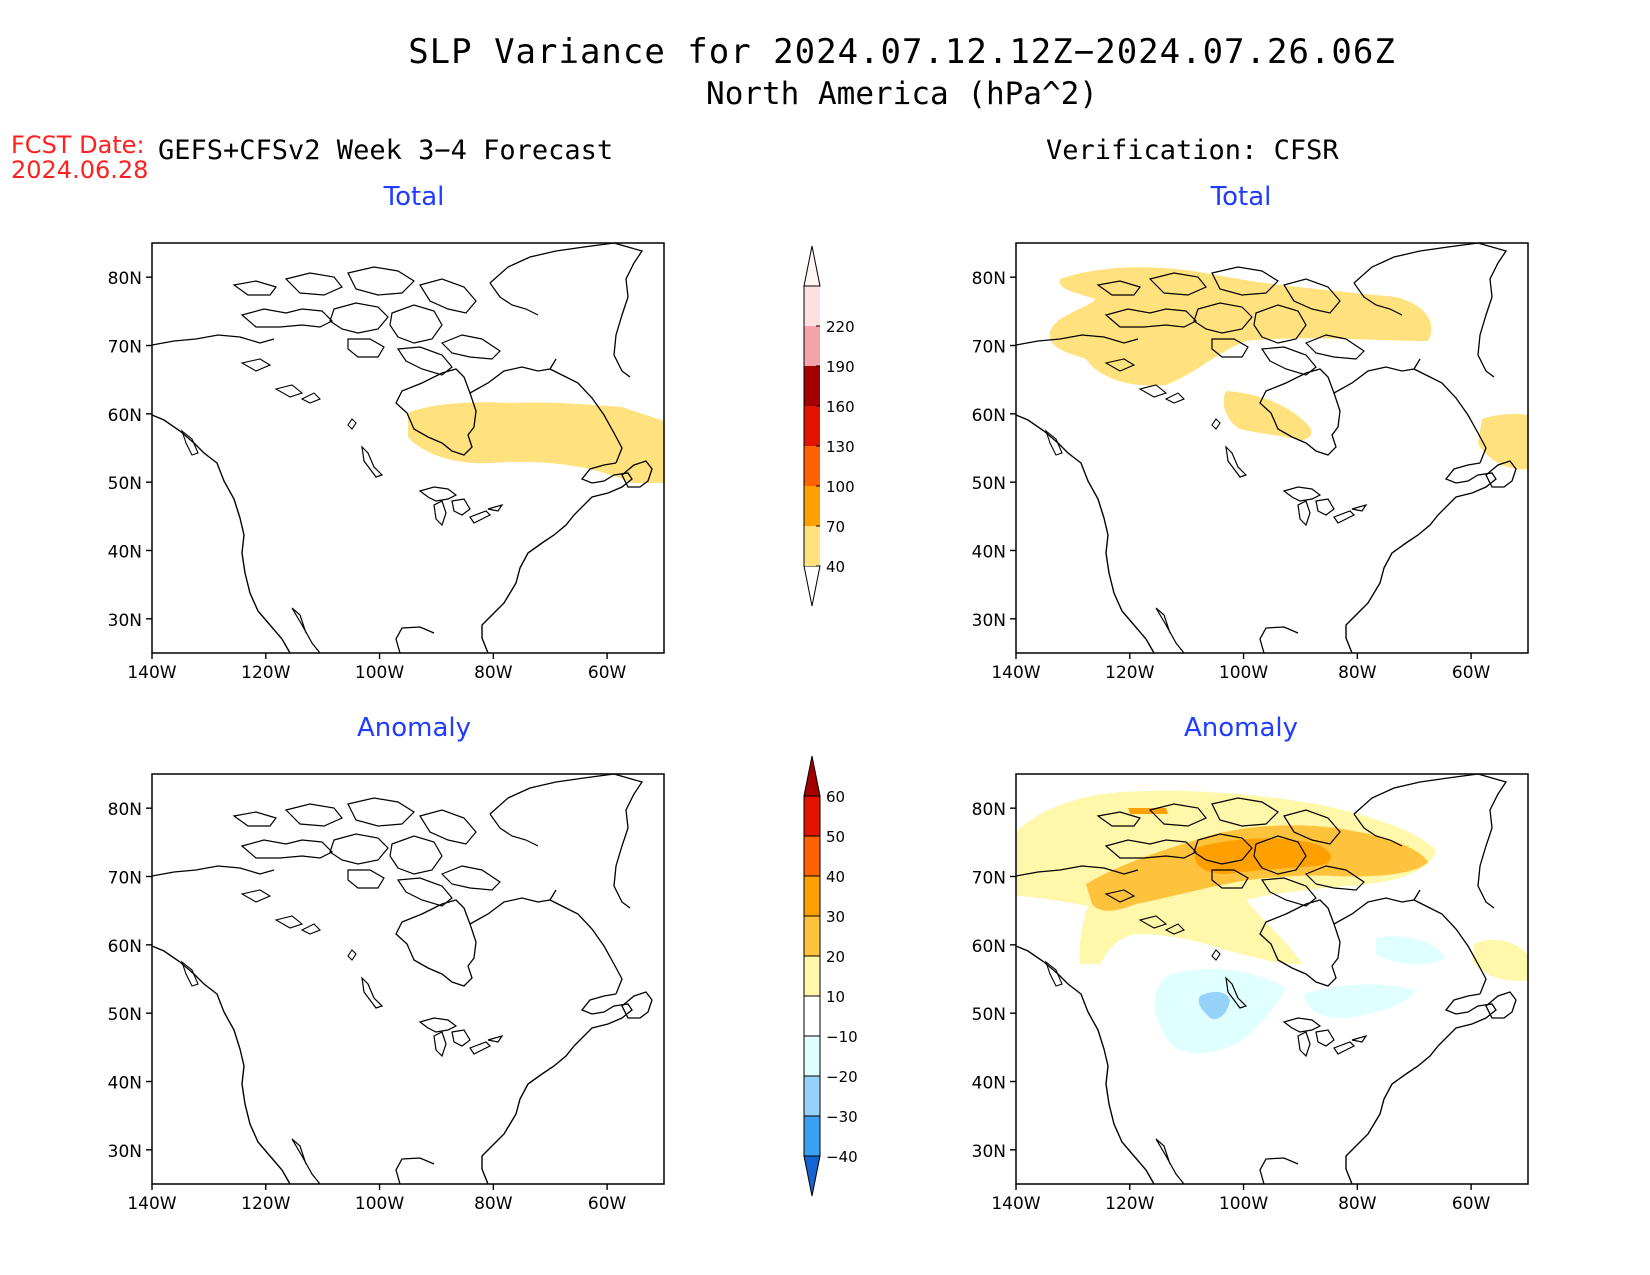 Image resolution: width=1650 pixels, height=1275 pixels. What do you see at coordinates (1241, 728) in the screenshot?
I see `verification-anomaly-label: Anomaly` at bounding box center [1241, 728].